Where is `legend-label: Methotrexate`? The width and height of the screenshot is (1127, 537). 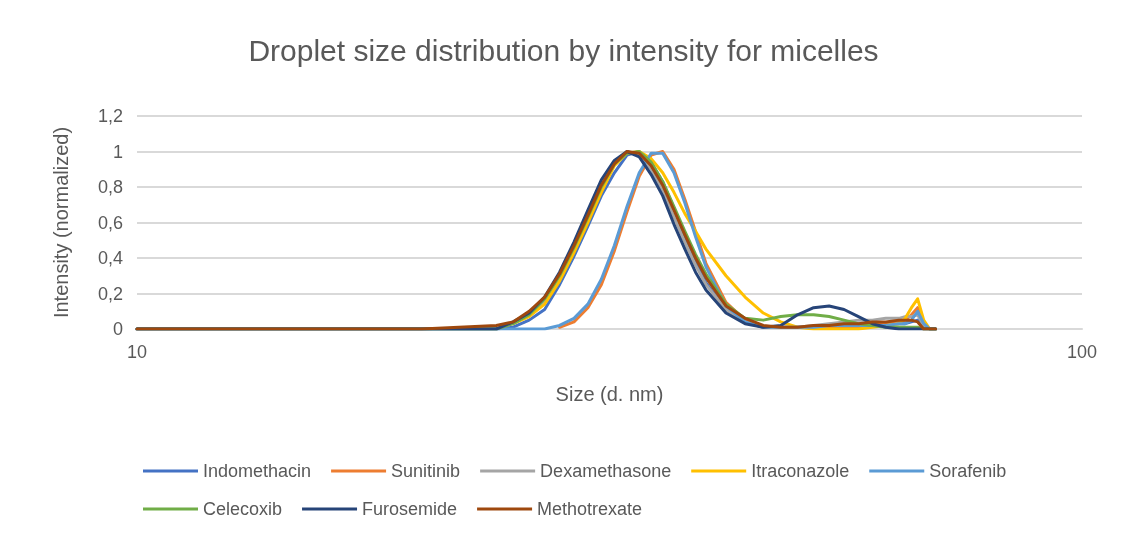 legend-label: Methotrexate is located at coordinates (590, 509).